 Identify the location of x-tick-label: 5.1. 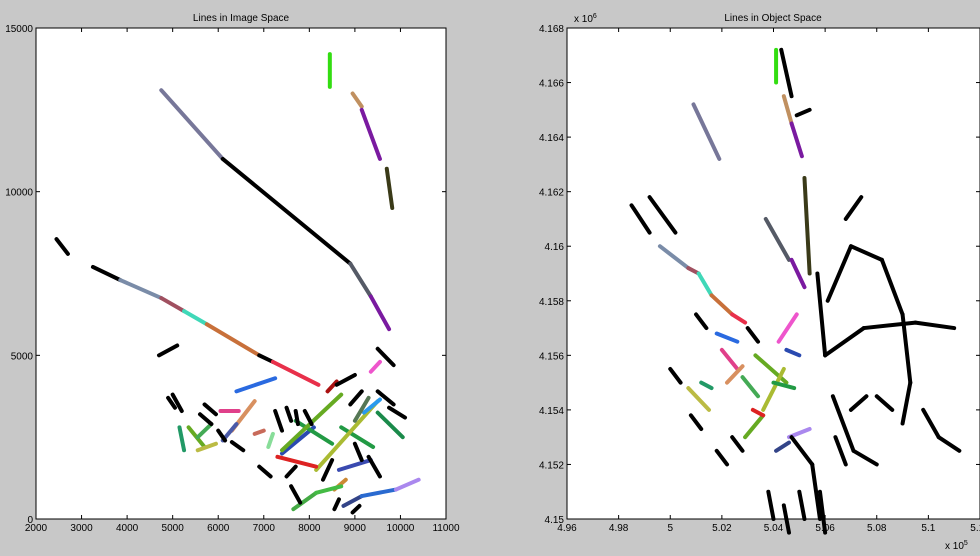
(928, 528).